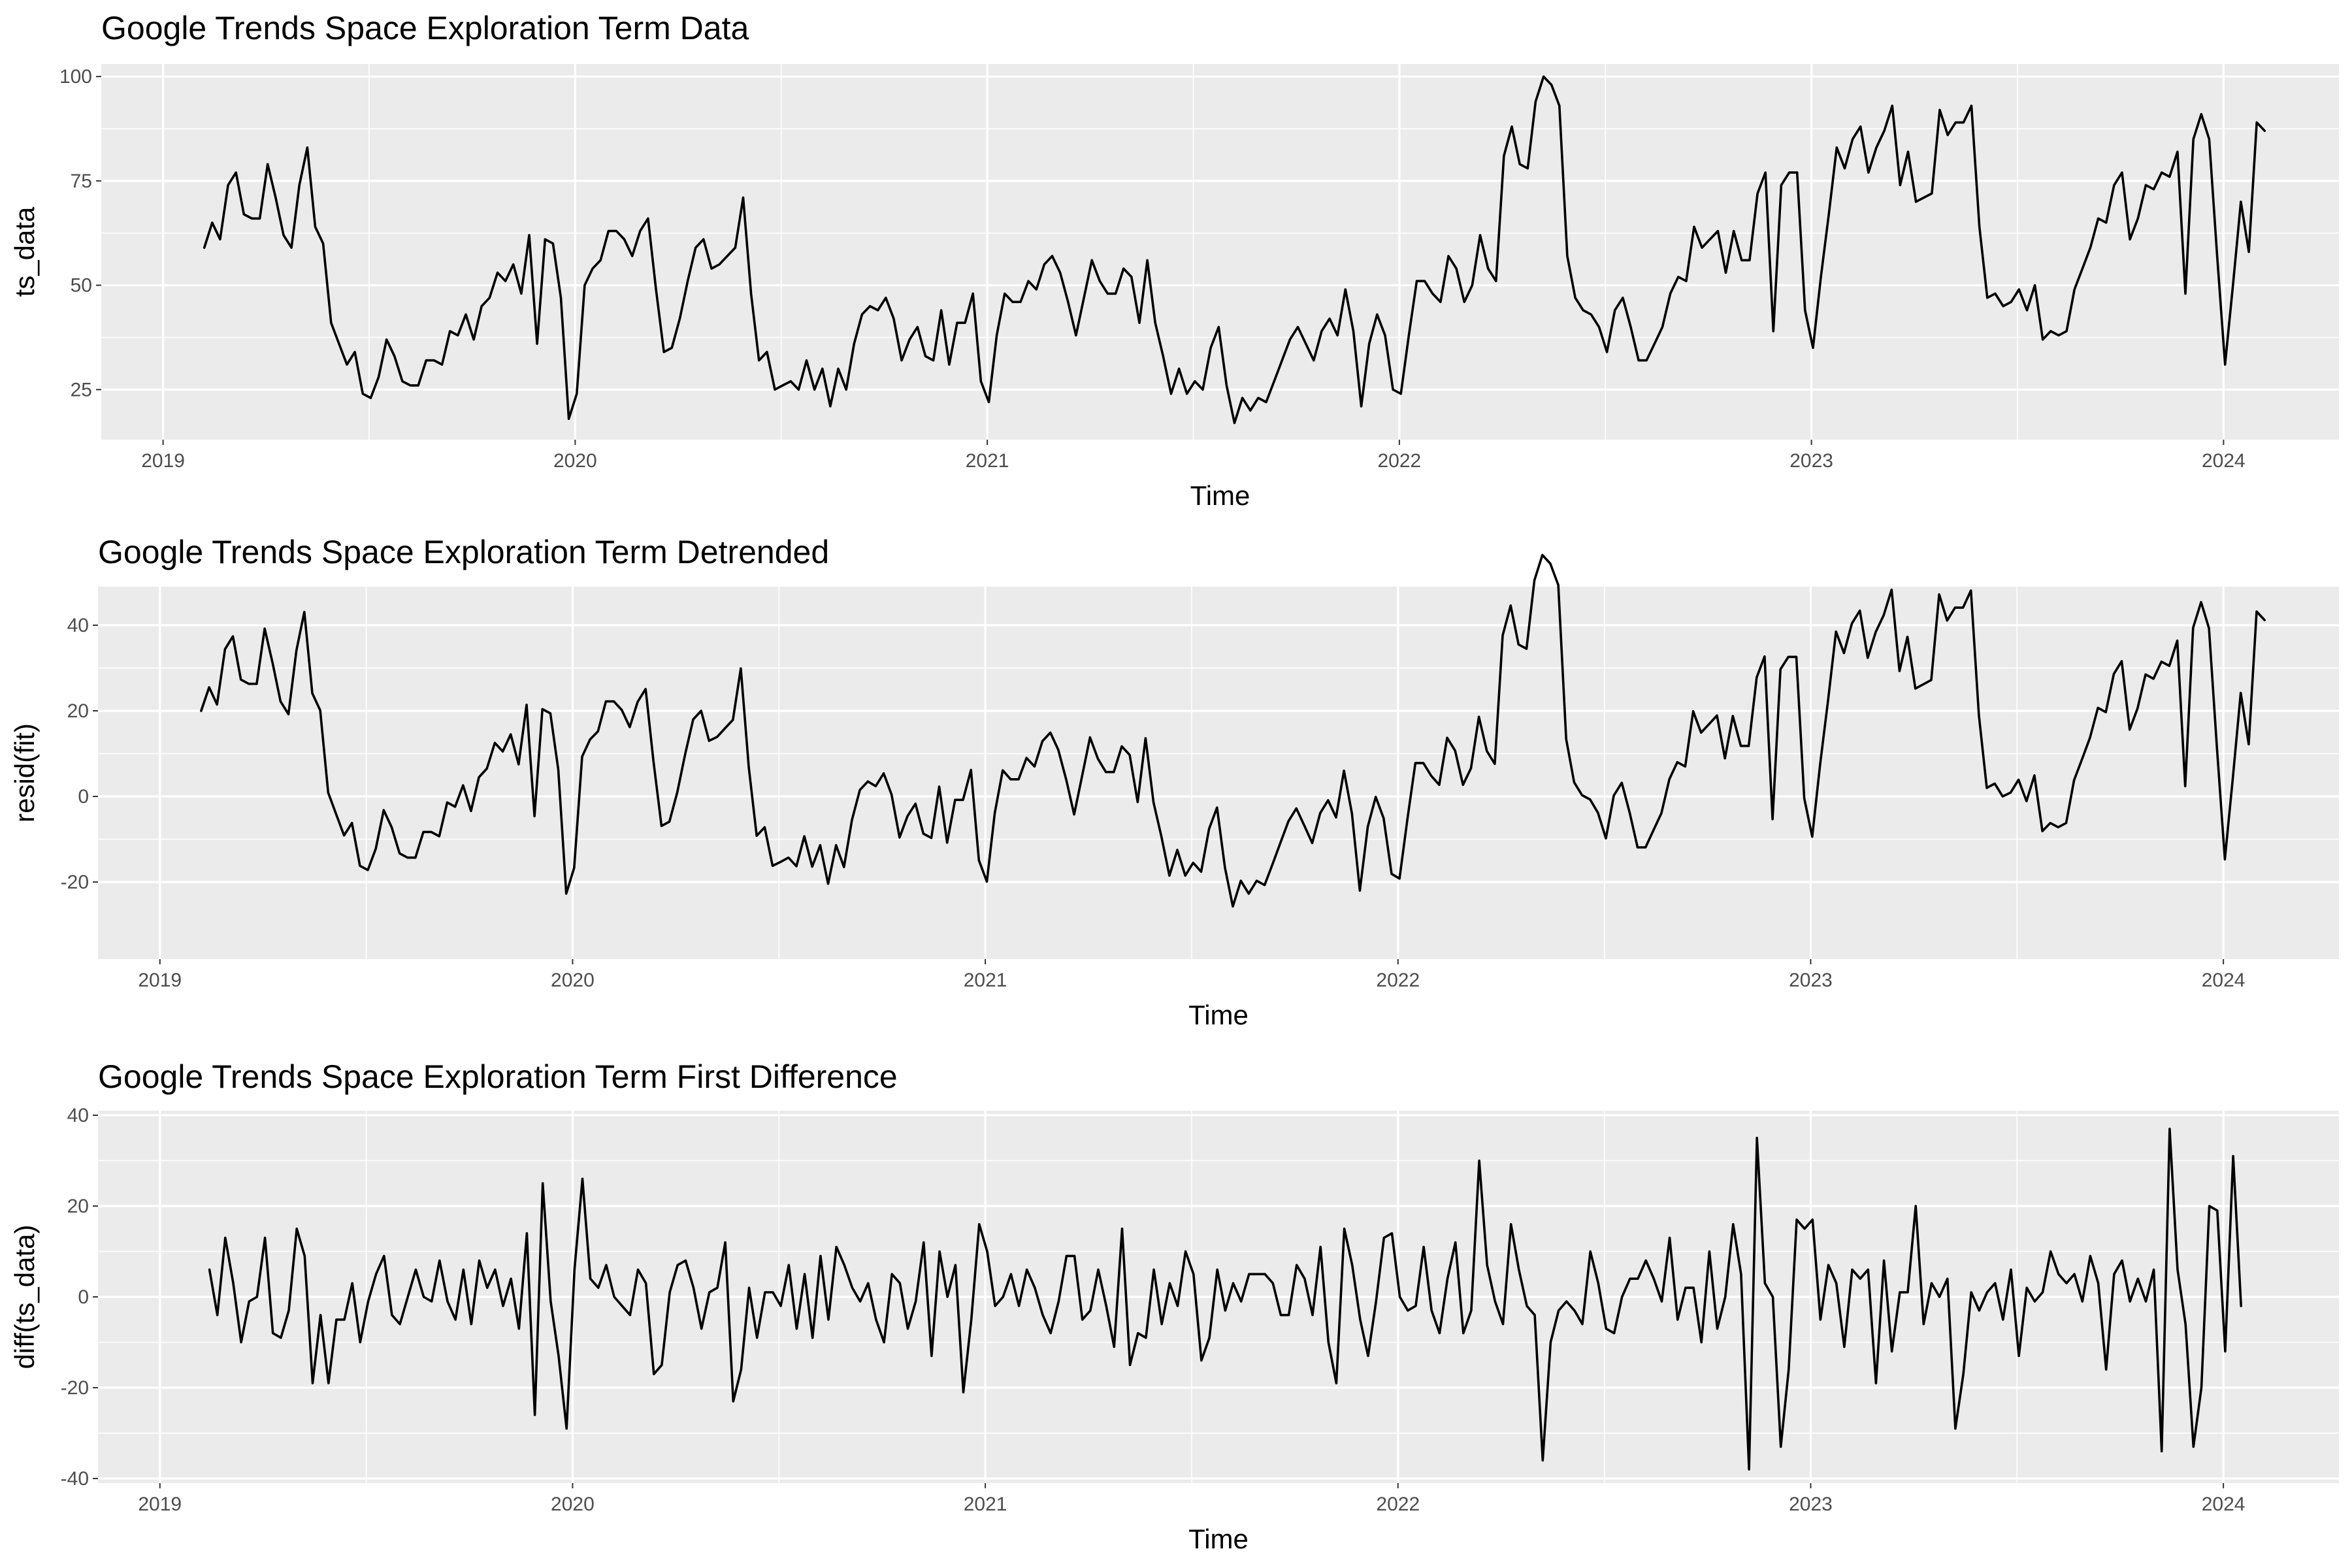  Describe the element at coordinates (75, 1479) in the screenshot. I see `y-tick-label: -40` at that location.